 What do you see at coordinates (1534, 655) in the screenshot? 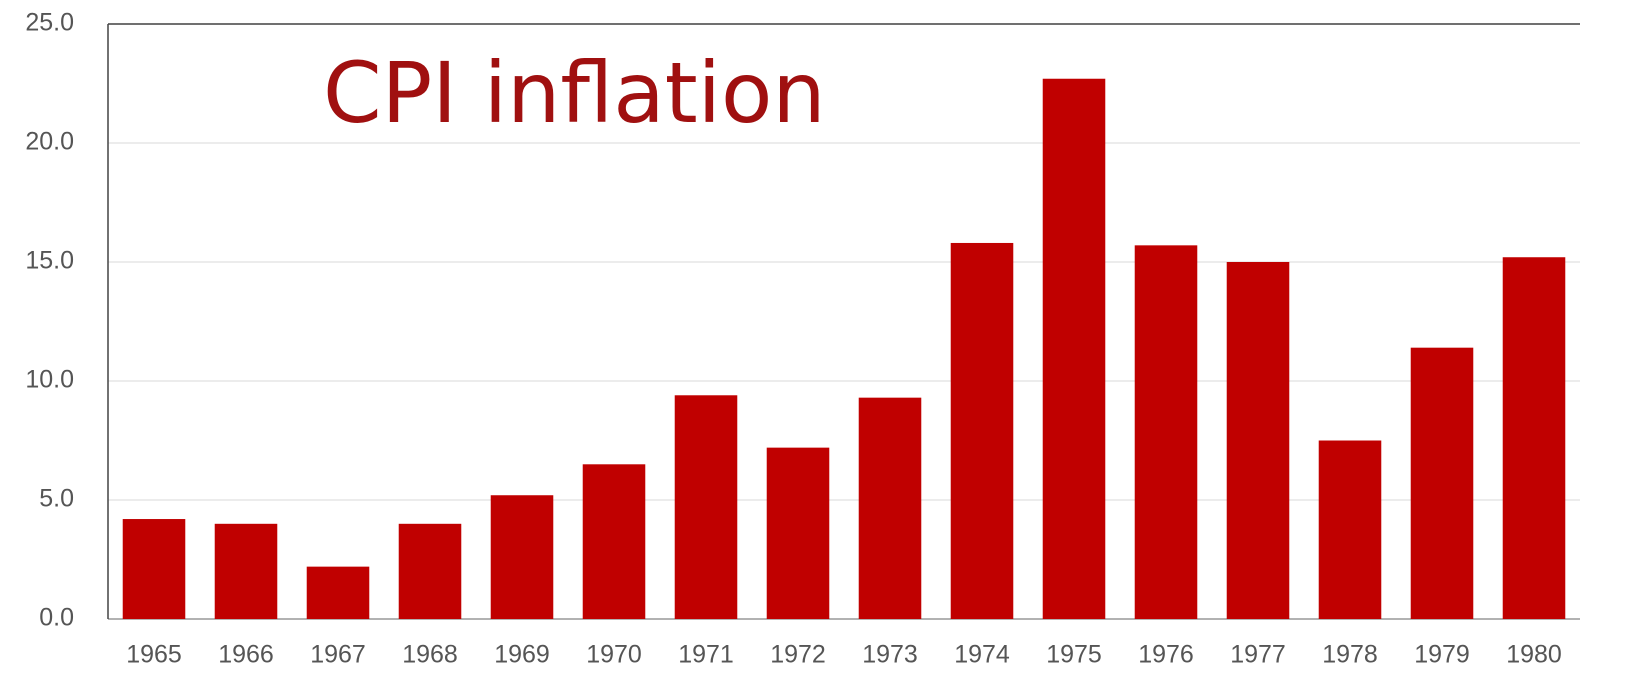
I see `x-tick-label: 1980` at bounding box center [1534, 655].